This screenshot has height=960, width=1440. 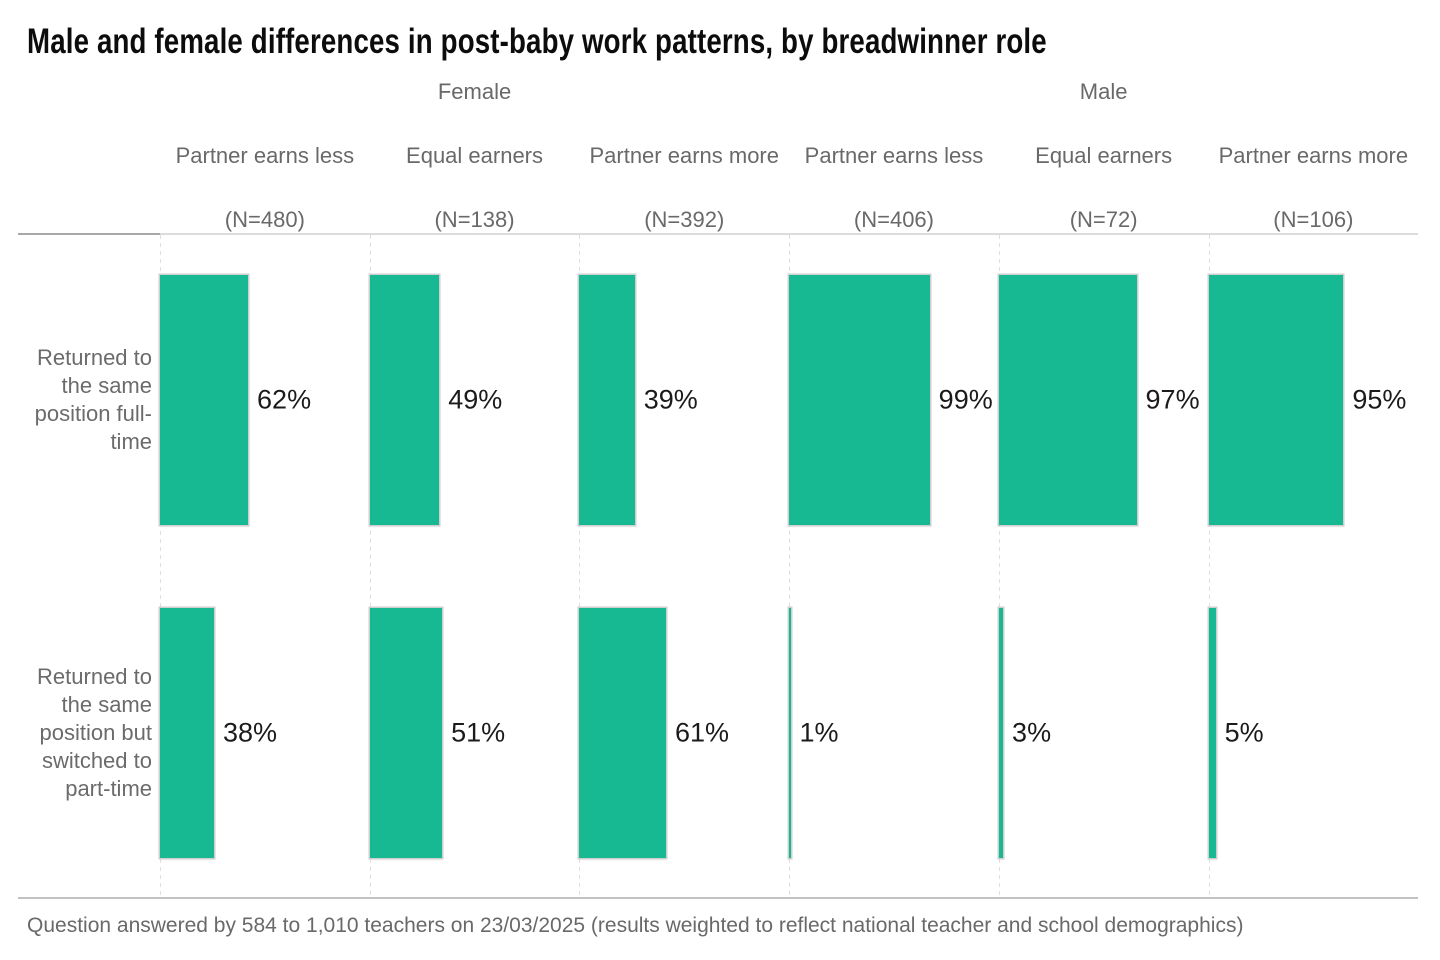 I want to click on value-label: 51%, so click(x=478, y=732).